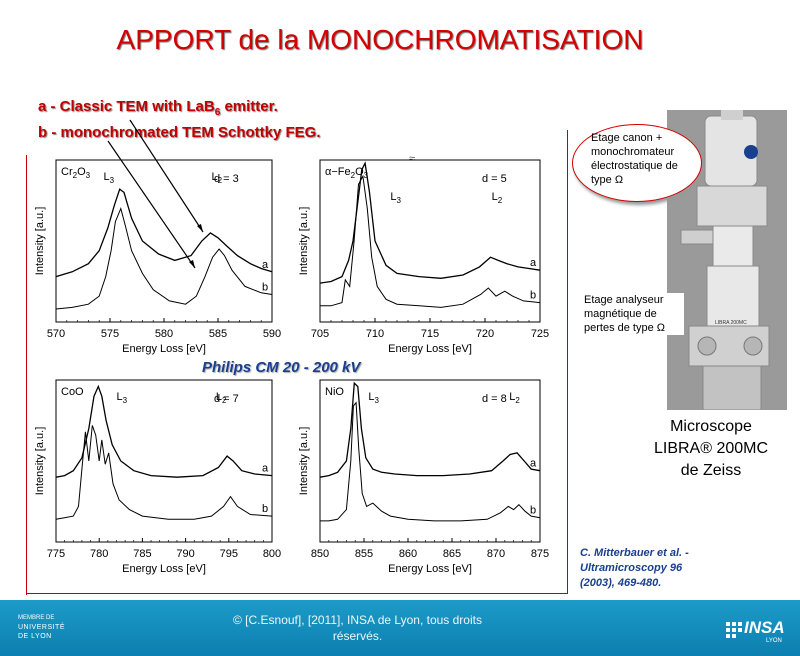 The width and height of the screenshot is (800, 656). Describe the element at coordinates (126, 106) in the screenshot. I see `legend-a-prefix: a - Classic TEM with LaB` at that location.